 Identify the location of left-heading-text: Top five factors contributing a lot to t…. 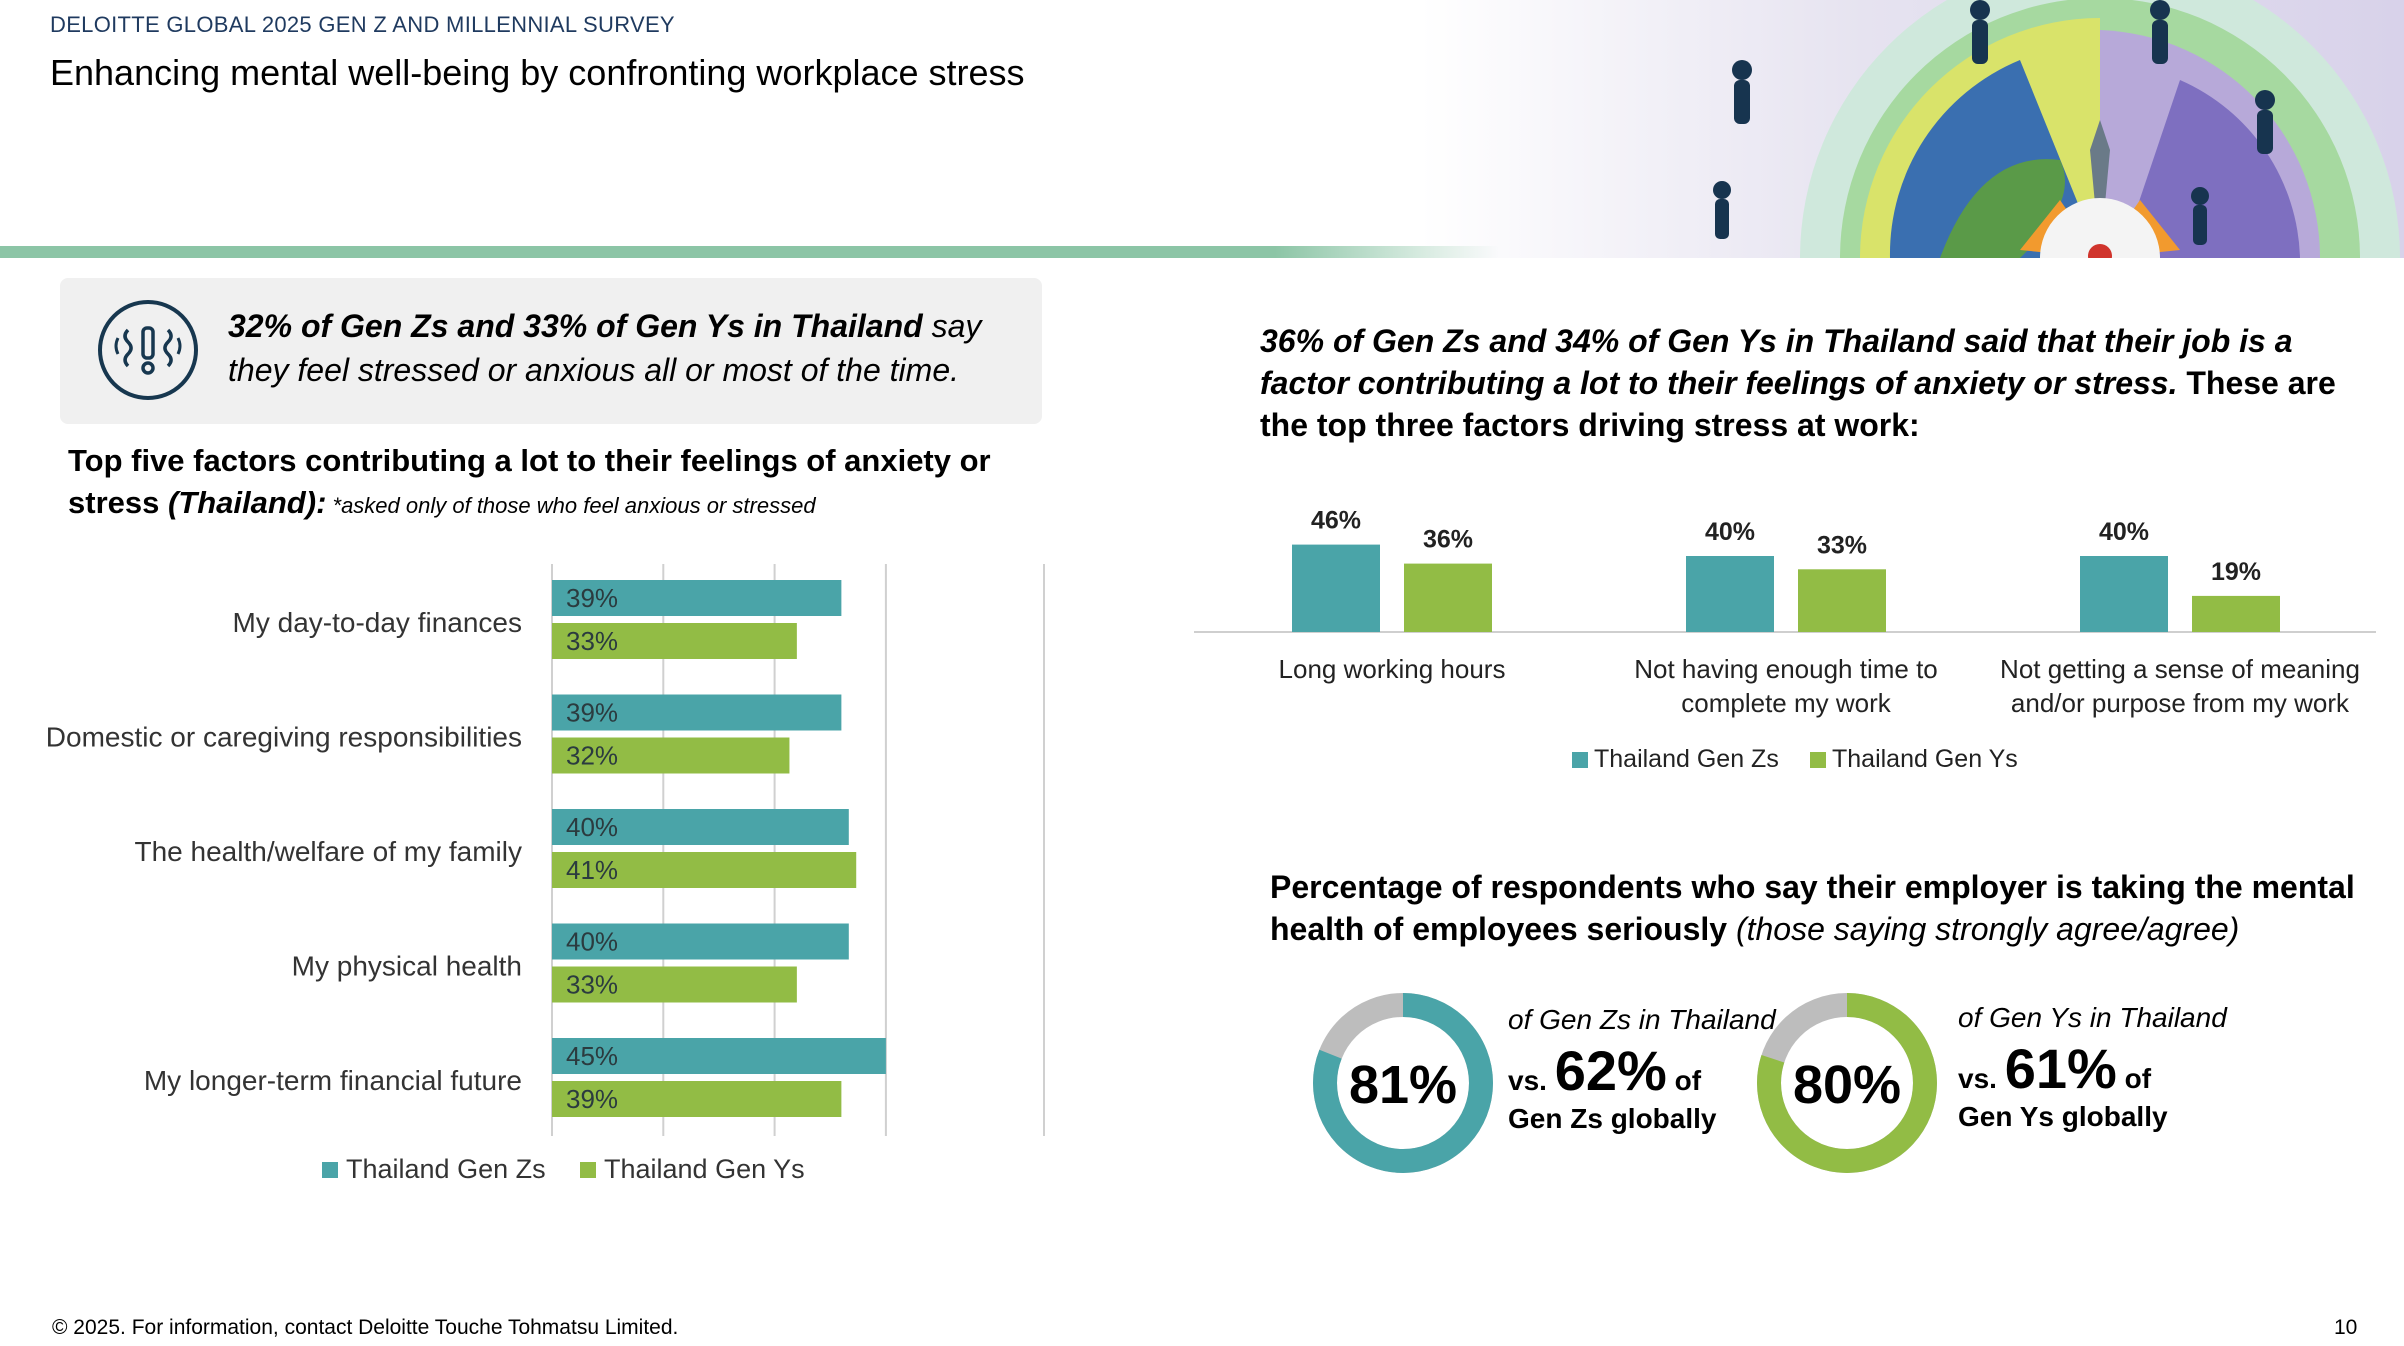
(529, 481).